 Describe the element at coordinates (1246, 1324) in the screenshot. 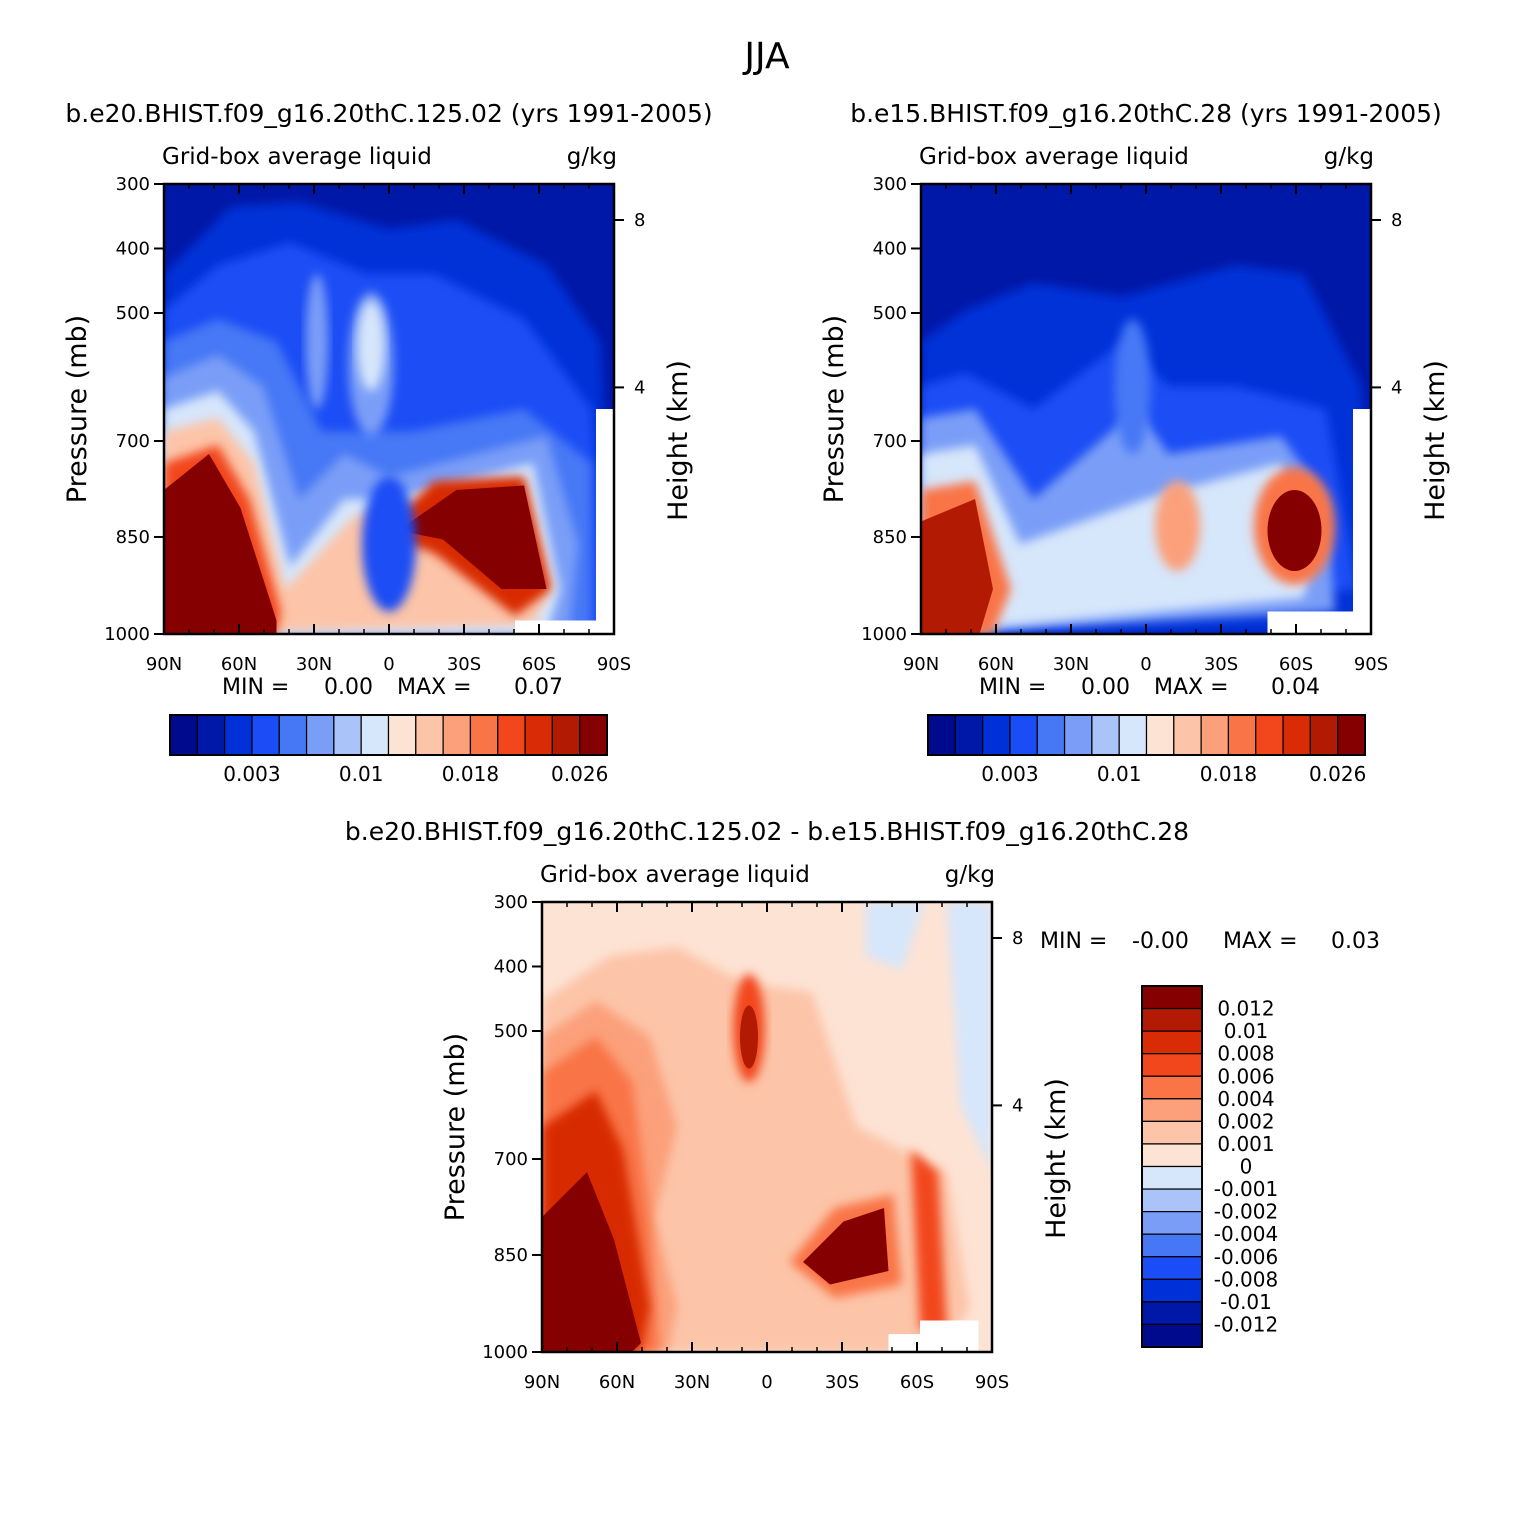

I see `colorbar-label: -0.012` at that location.